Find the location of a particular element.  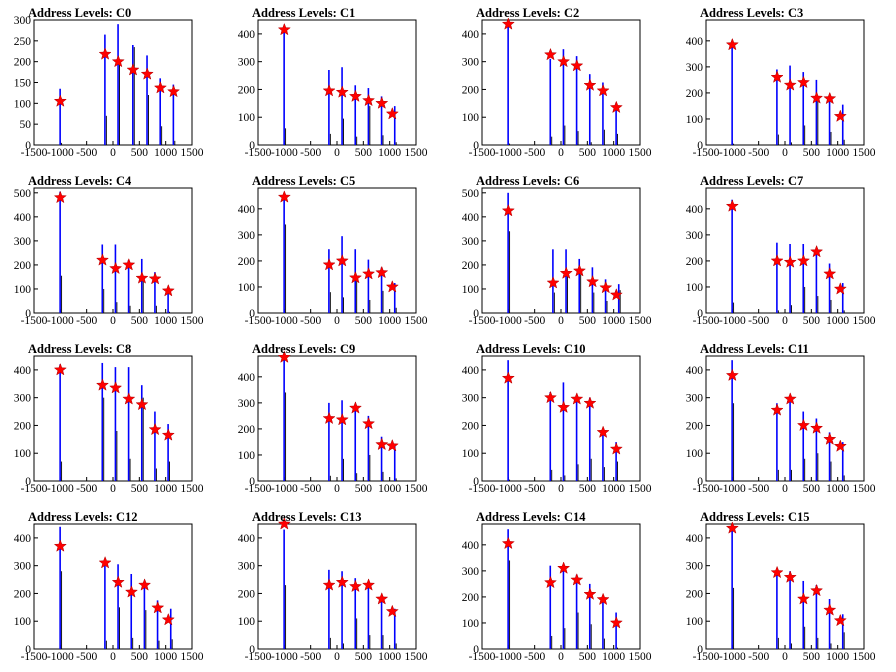

chart-title: Address Levels: C5 is located at coordinates (304, 181).